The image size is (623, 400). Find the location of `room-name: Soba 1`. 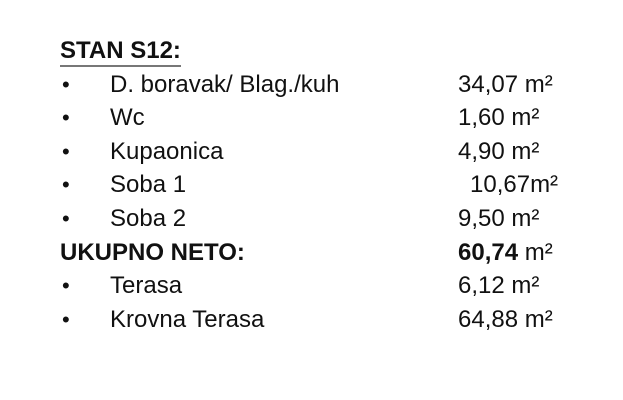

room-name: Soba 1 is located at coordinates (148, 185).